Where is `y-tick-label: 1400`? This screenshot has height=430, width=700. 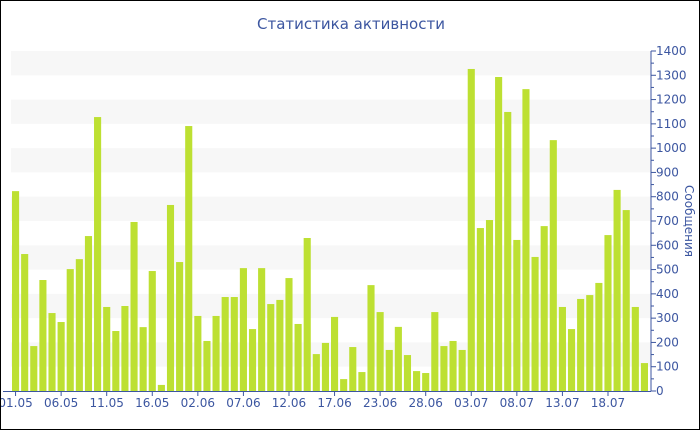 y-tick-label: 1400 is located at coordinates (671, 51).